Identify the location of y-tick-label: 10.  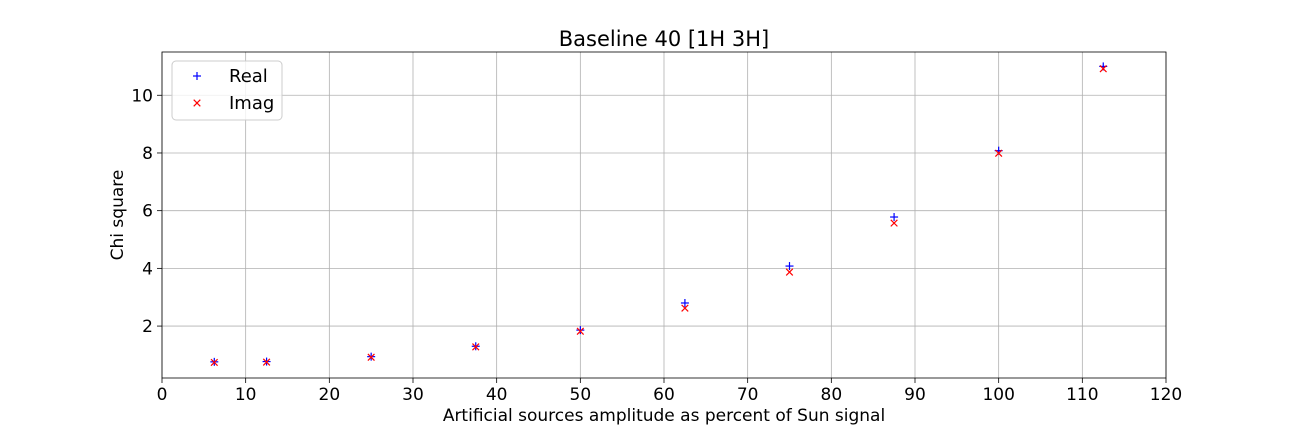
(142, 96).